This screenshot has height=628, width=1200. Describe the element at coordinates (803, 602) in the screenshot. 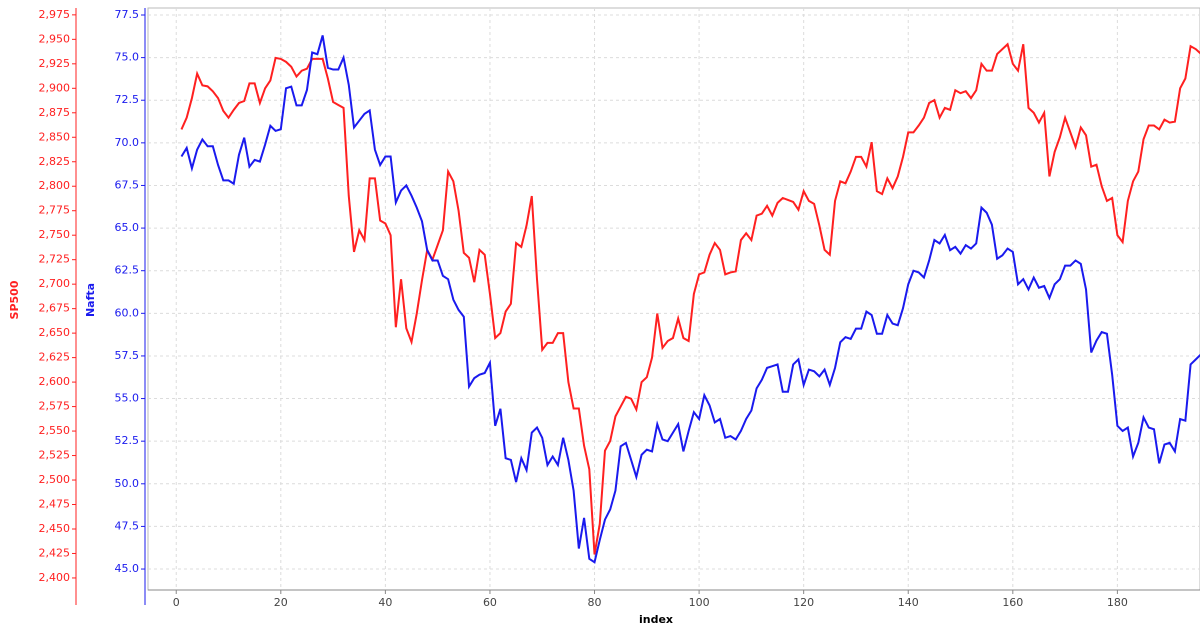

I see `x-tick-label: 120` at that location.